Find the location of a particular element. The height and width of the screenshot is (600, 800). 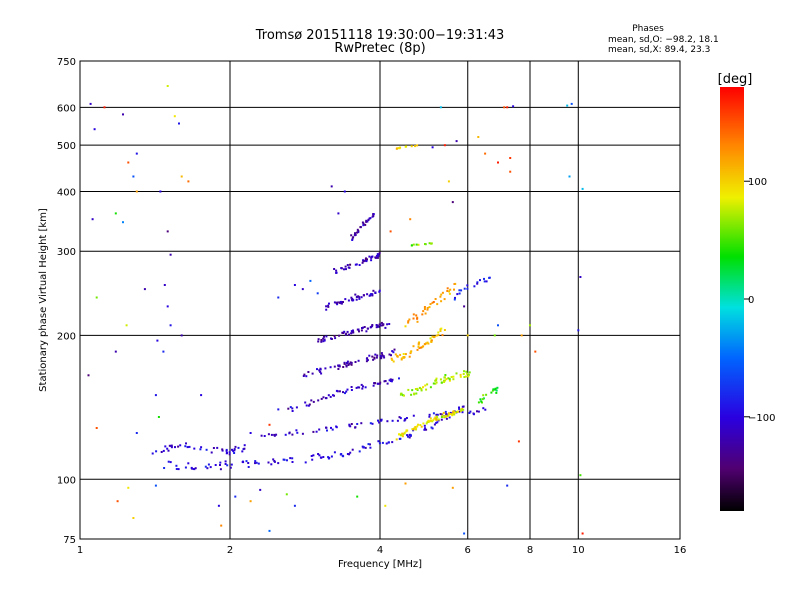

x-tick-label: 1 is located at coordinates (80, 550).